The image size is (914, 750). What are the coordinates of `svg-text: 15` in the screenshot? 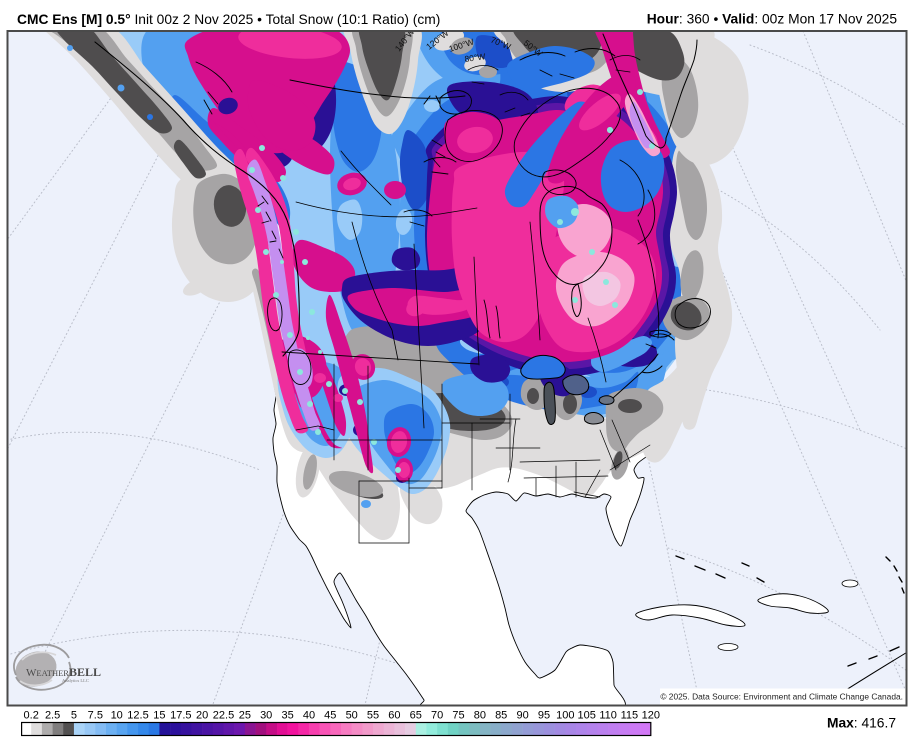 It's located at (159, 716).